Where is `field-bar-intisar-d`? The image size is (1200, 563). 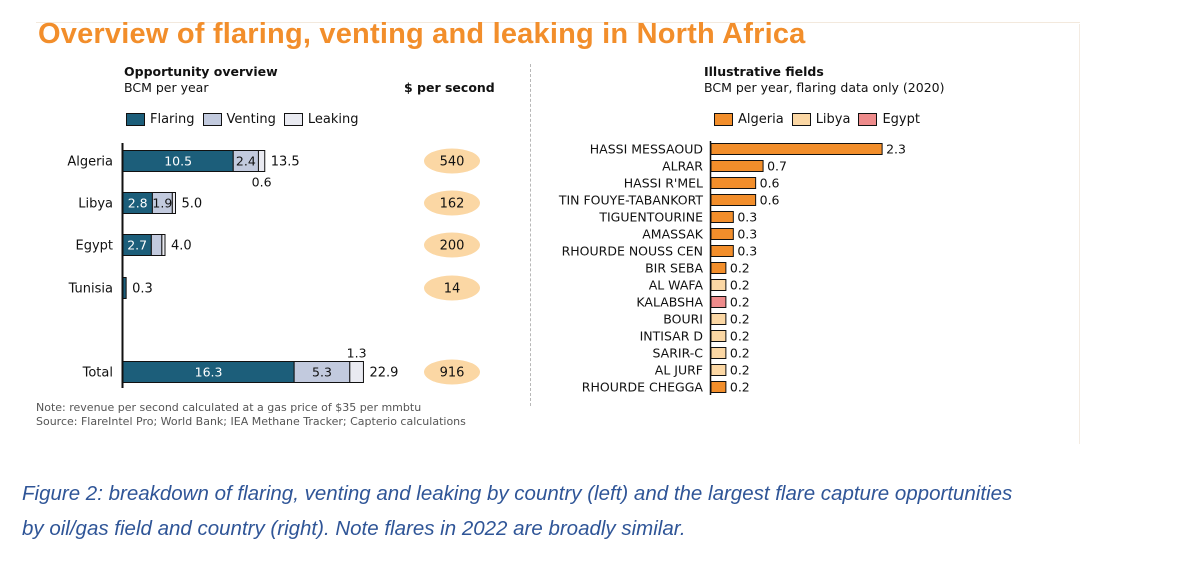 field-bar-intisar-d is located at coordinates (718, 336).